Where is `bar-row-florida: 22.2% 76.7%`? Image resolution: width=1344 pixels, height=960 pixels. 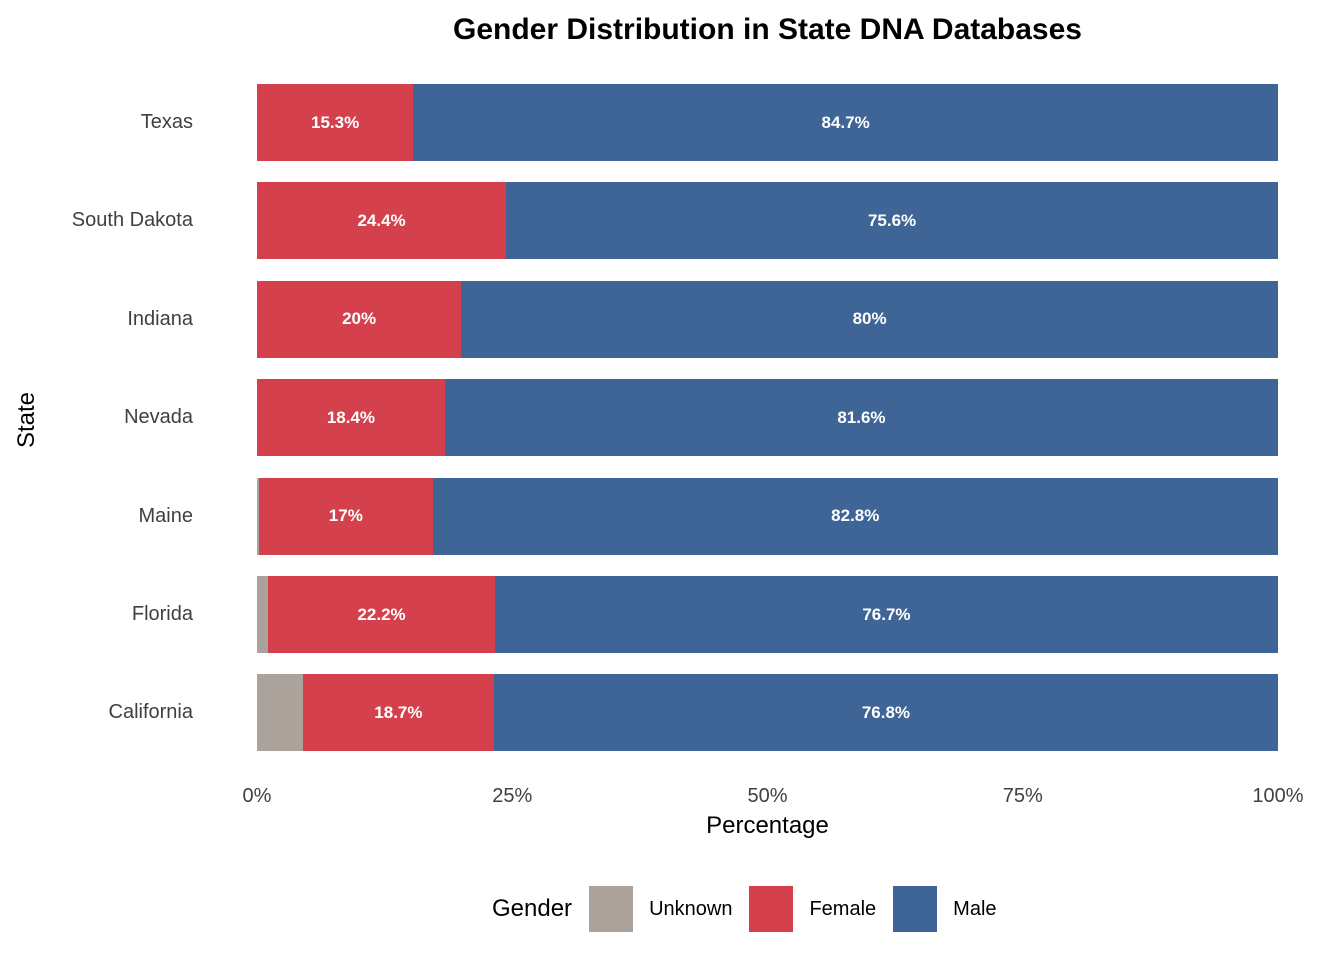 bar-row-florida: 22.2% 76.7% is located at coordinates (767, 614).